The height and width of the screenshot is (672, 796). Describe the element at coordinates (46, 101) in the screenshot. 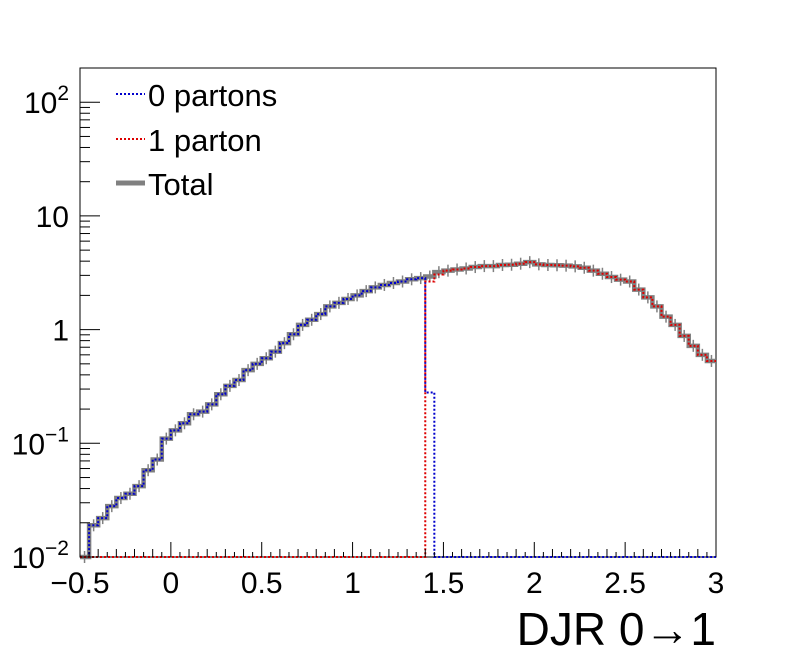

I see `y-tick-label: 10²` at that location.